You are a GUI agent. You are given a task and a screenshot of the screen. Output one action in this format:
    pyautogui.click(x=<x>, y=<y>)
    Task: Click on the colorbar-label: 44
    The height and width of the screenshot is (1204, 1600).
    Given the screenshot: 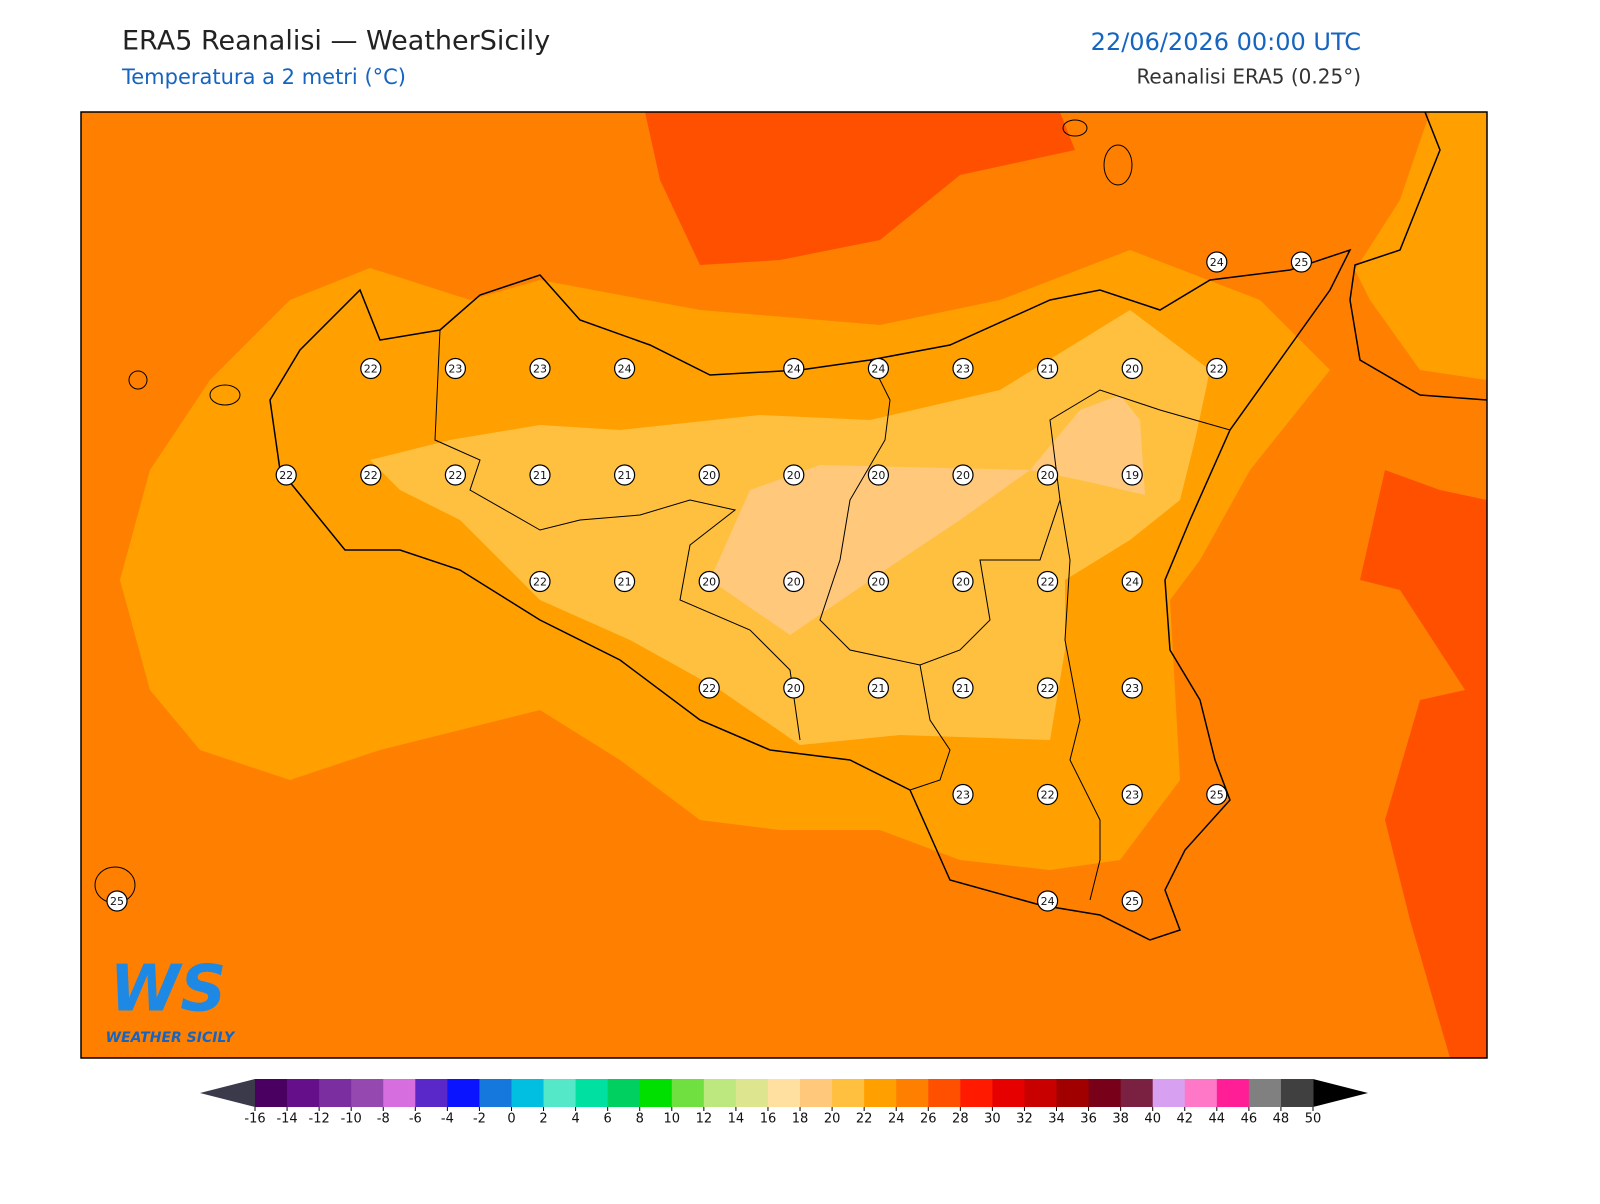 What is the action you would take?
    pyautogui.click(x=1217, y=1119)
    